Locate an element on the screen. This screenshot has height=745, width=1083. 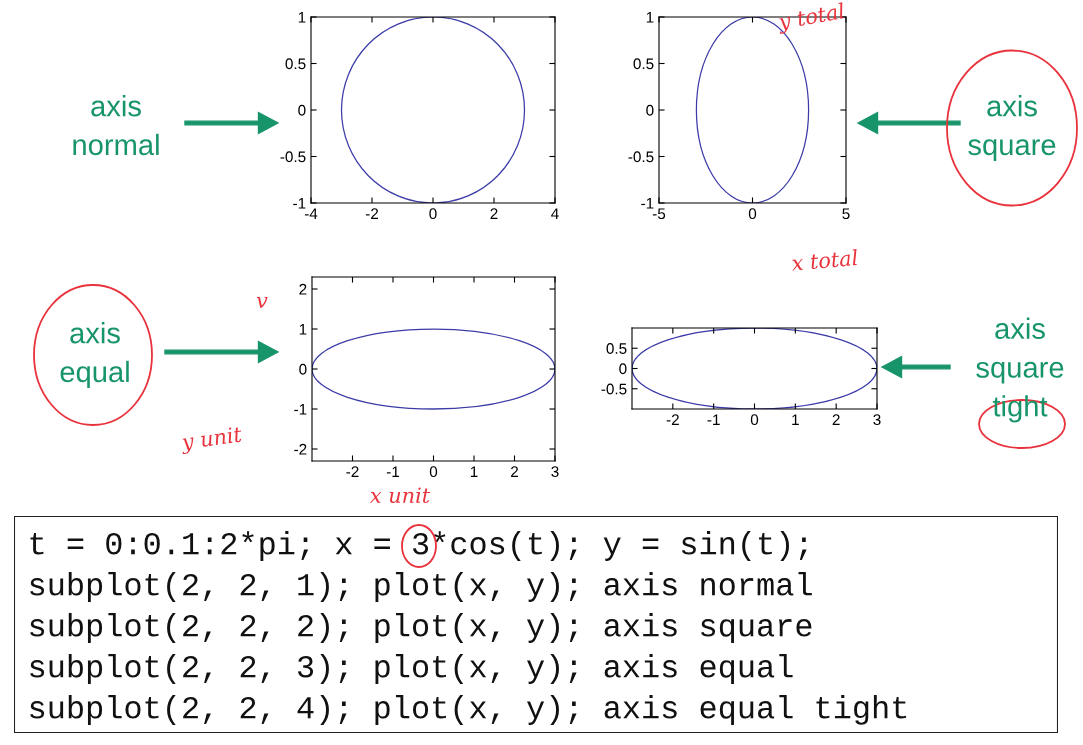
text: x unit is located at coordinates (400, 495).